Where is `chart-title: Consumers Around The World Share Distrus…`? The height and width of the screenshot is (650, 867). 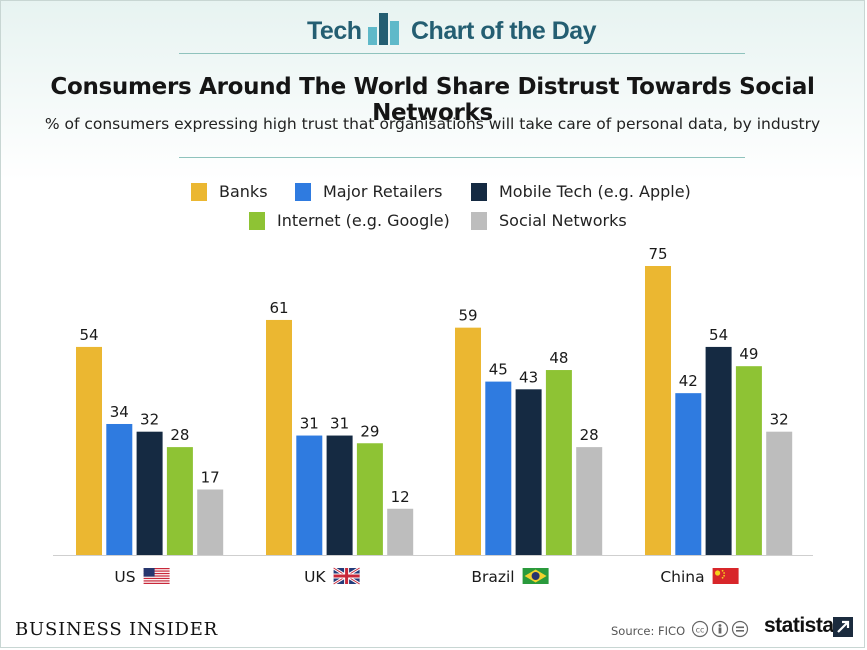 chart-title: Consumers Around The World Share Distrus… is located at coordinates (432, 100).